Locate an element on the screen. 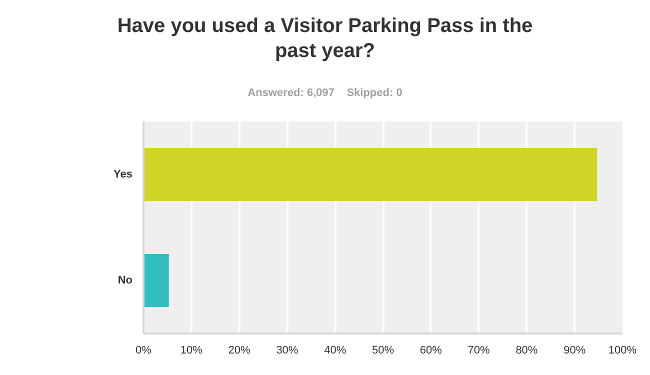  x-tick-label: 80% is located at coordinates (527, 350).